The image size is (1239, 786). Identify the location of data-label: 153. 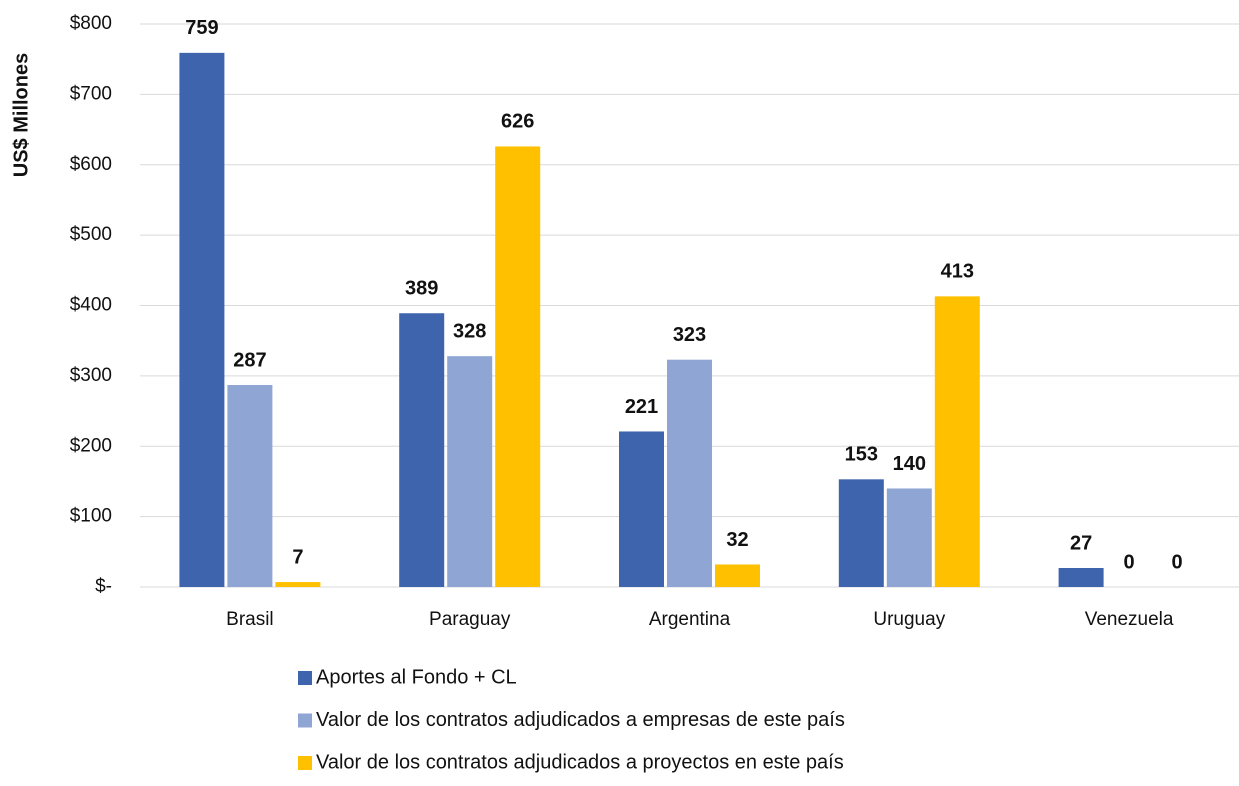
(861, 455).